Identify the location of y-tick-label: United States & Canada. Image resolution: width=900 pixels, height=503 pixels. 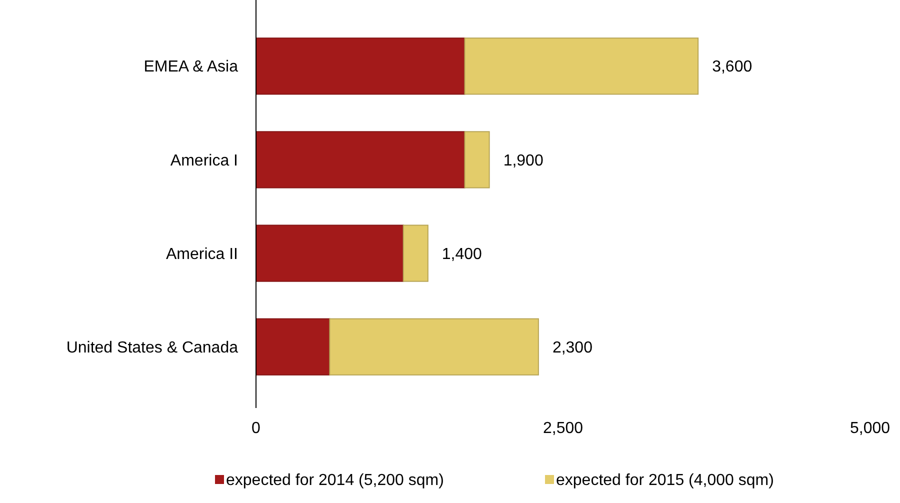
(152, 347).